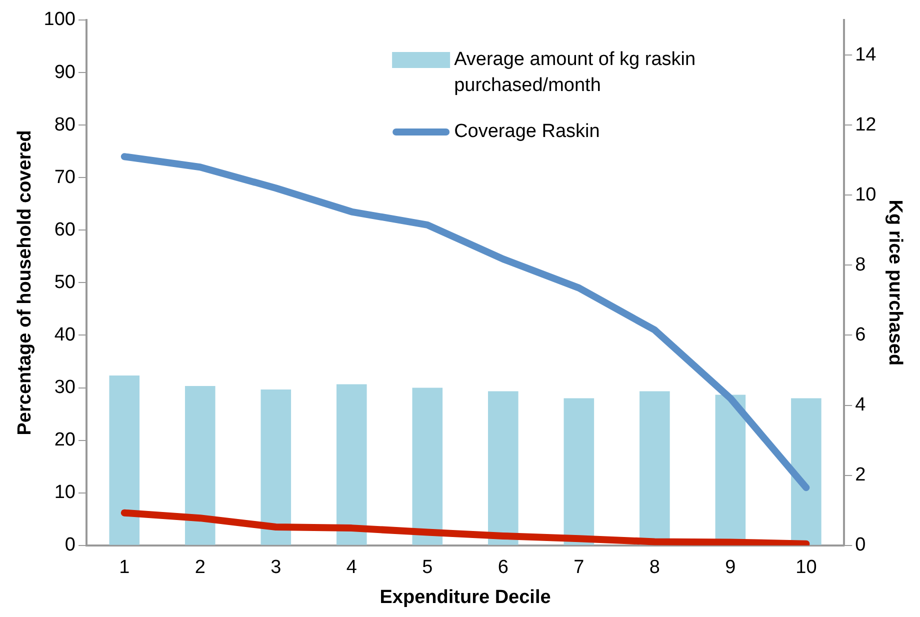  Describe the element at coordinates (124, 567) in the screenshot. I see `x-tick-label: 1` at that location.